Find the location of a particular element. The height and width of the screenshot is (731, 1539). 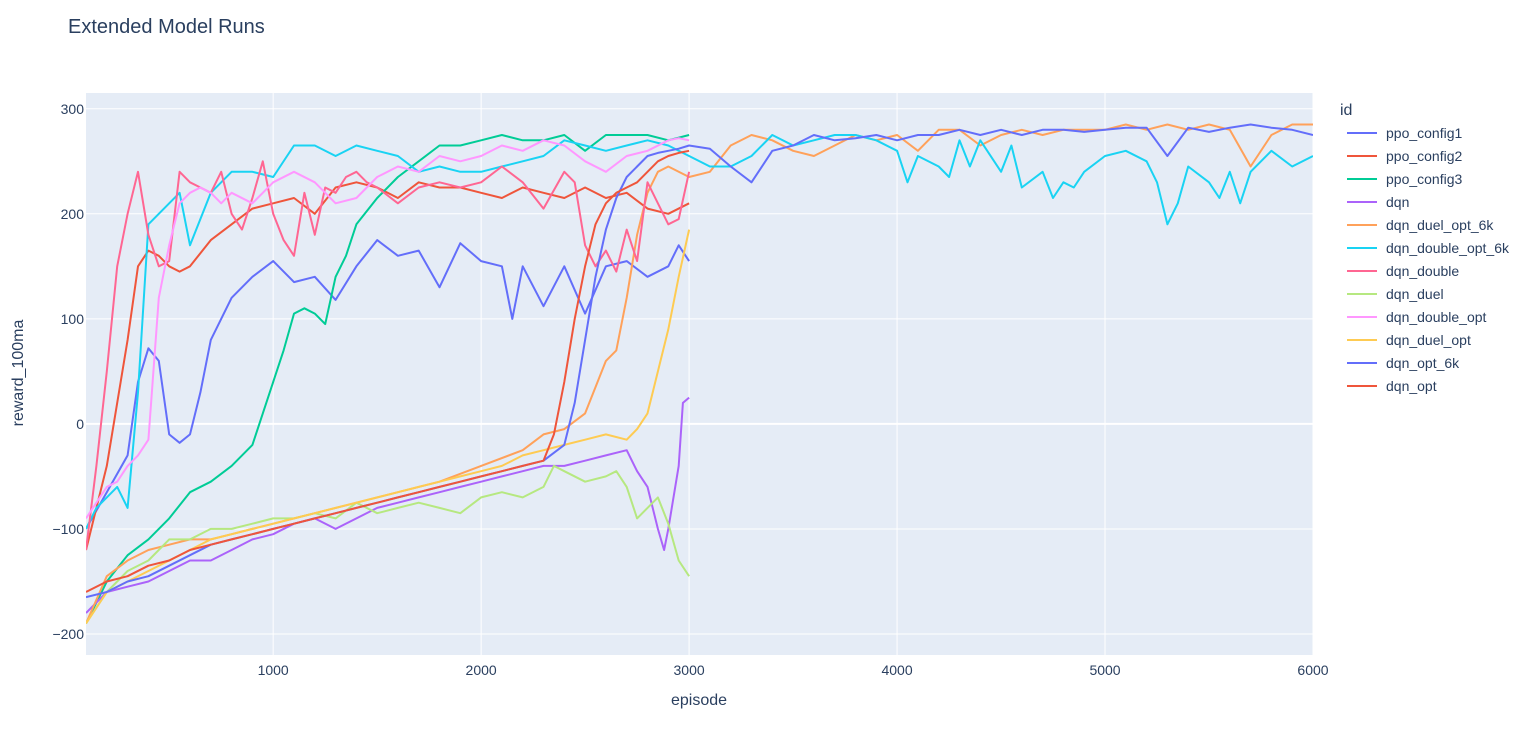

legend-item-dqn: dqn is located at coordinates (1378, 202).